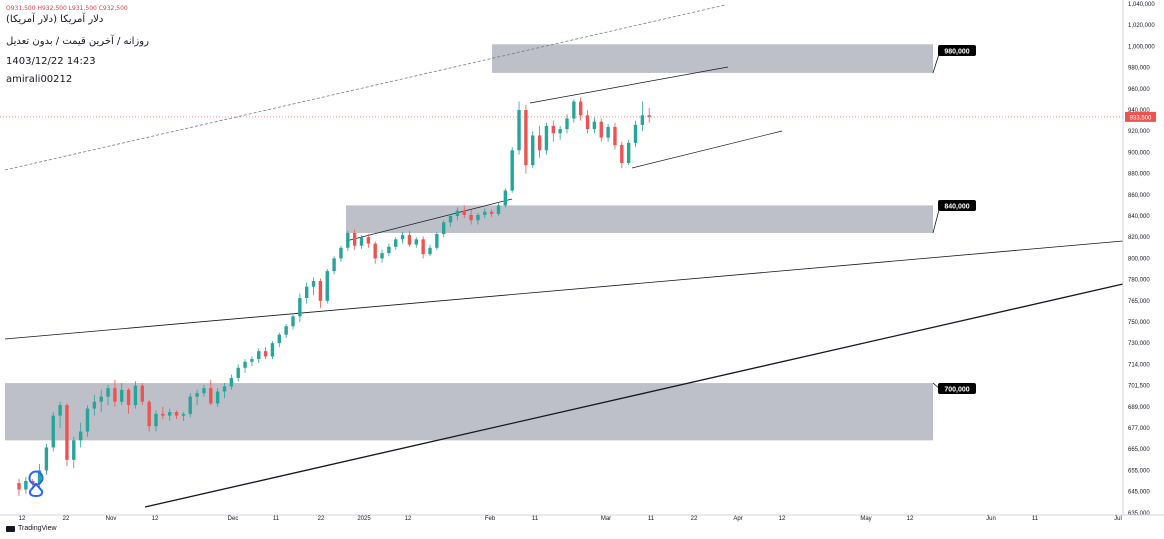 The image size is (1164, 539). What do you see at coordinates (364, 519) in the screenshot?
I see `time-tick-label: 2025` at bounding box center [364, 519].